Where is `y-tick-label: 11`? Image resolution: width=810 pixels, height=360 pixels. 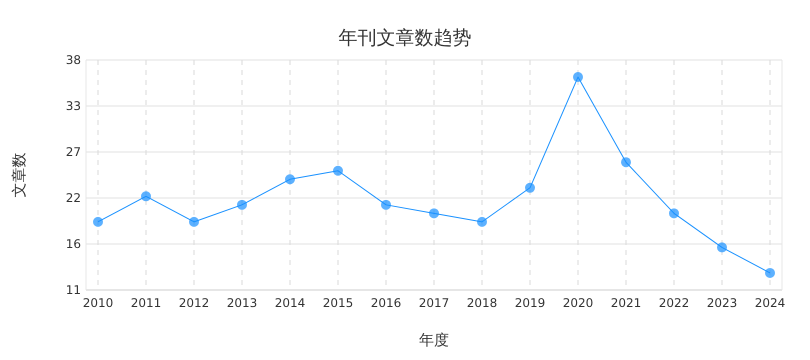
y-tick-label: 11 is located at coordinates (73, 290).